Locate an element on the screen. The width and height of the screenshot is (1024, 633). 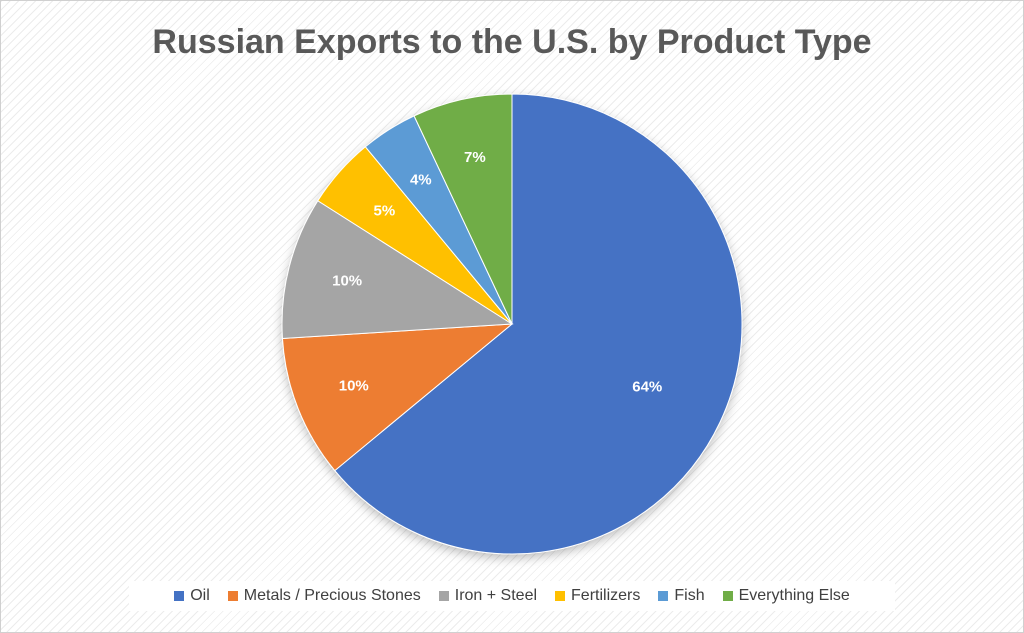
legend-item-oil: Oil is located at coordinates (192, 596).